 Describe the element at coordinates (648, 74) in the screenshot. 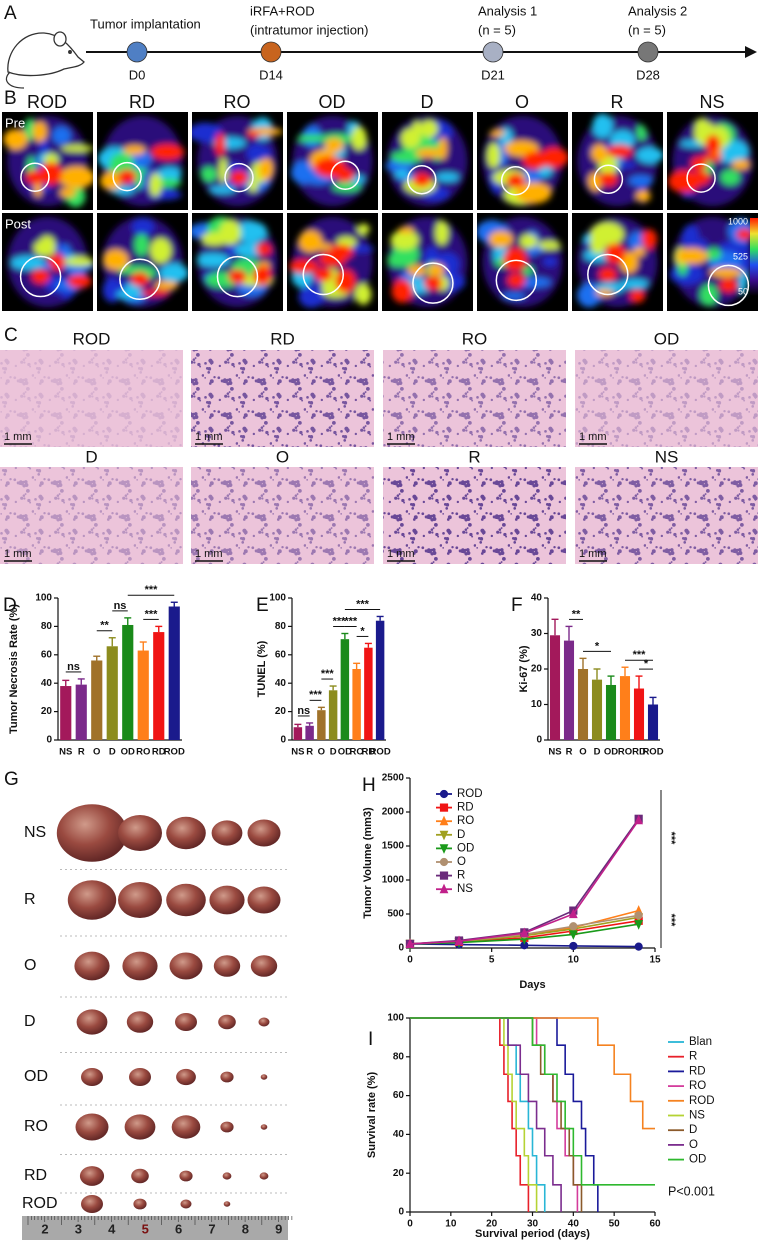

I see `timeline-day: D28` at that location.